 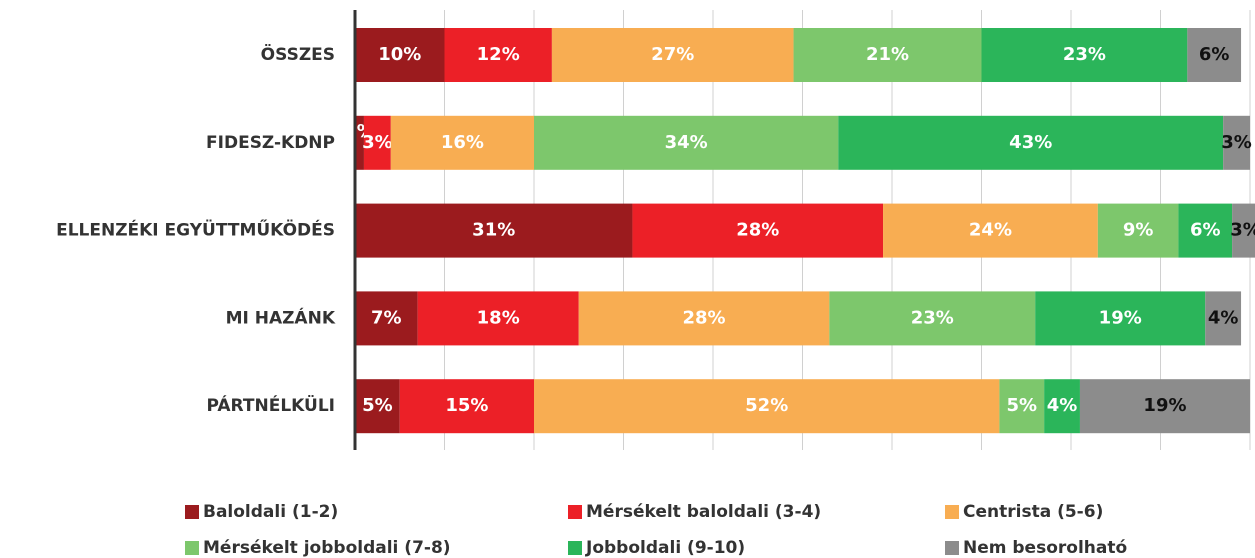 I want to click on category-label: FIDESZ-KDNP, so click(x=270, y=143).